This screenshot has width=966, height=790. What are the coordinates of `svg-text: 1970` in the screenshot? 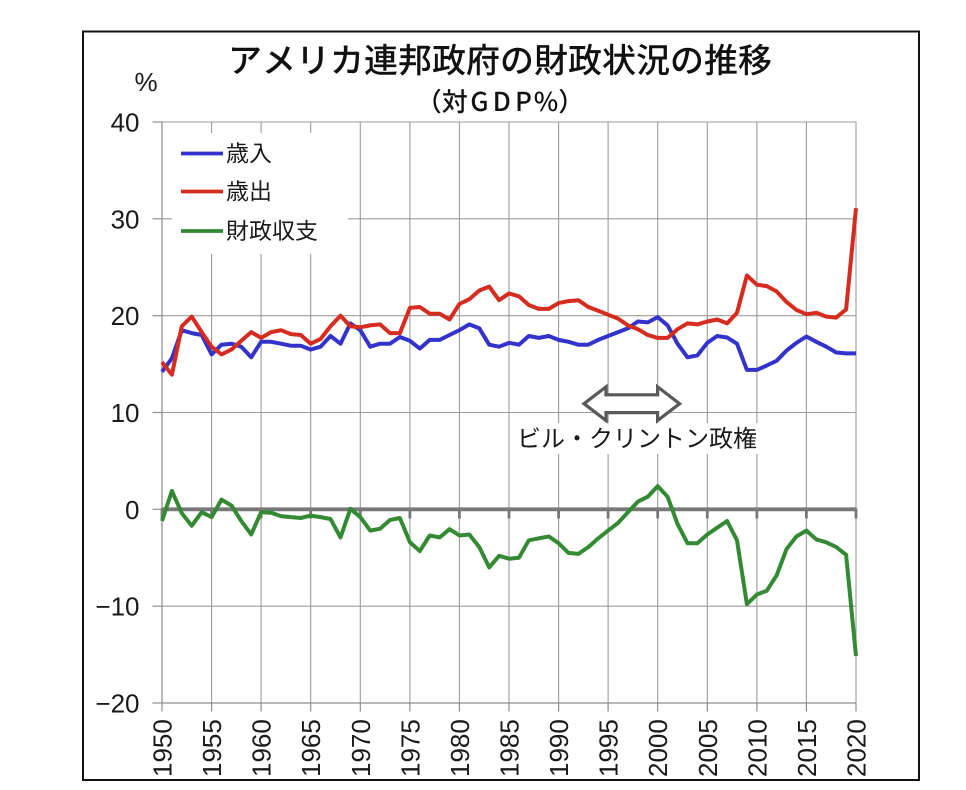 It's located at (361, 748).